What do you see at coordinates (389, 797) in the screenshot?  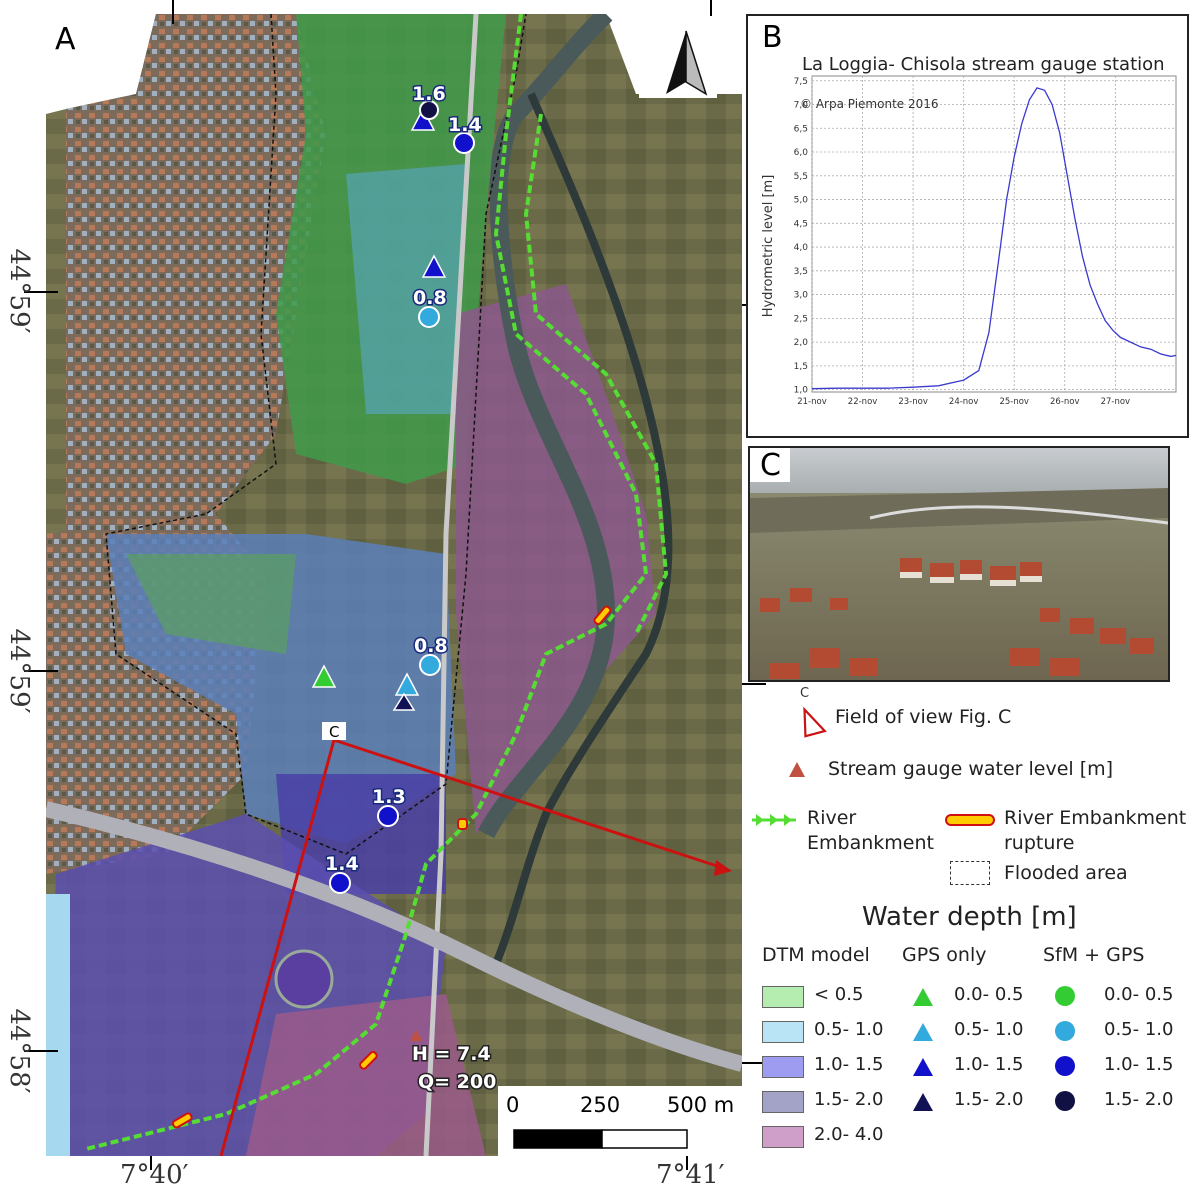 I see `depth-label: 1.3` at bounding box center [389, 797].